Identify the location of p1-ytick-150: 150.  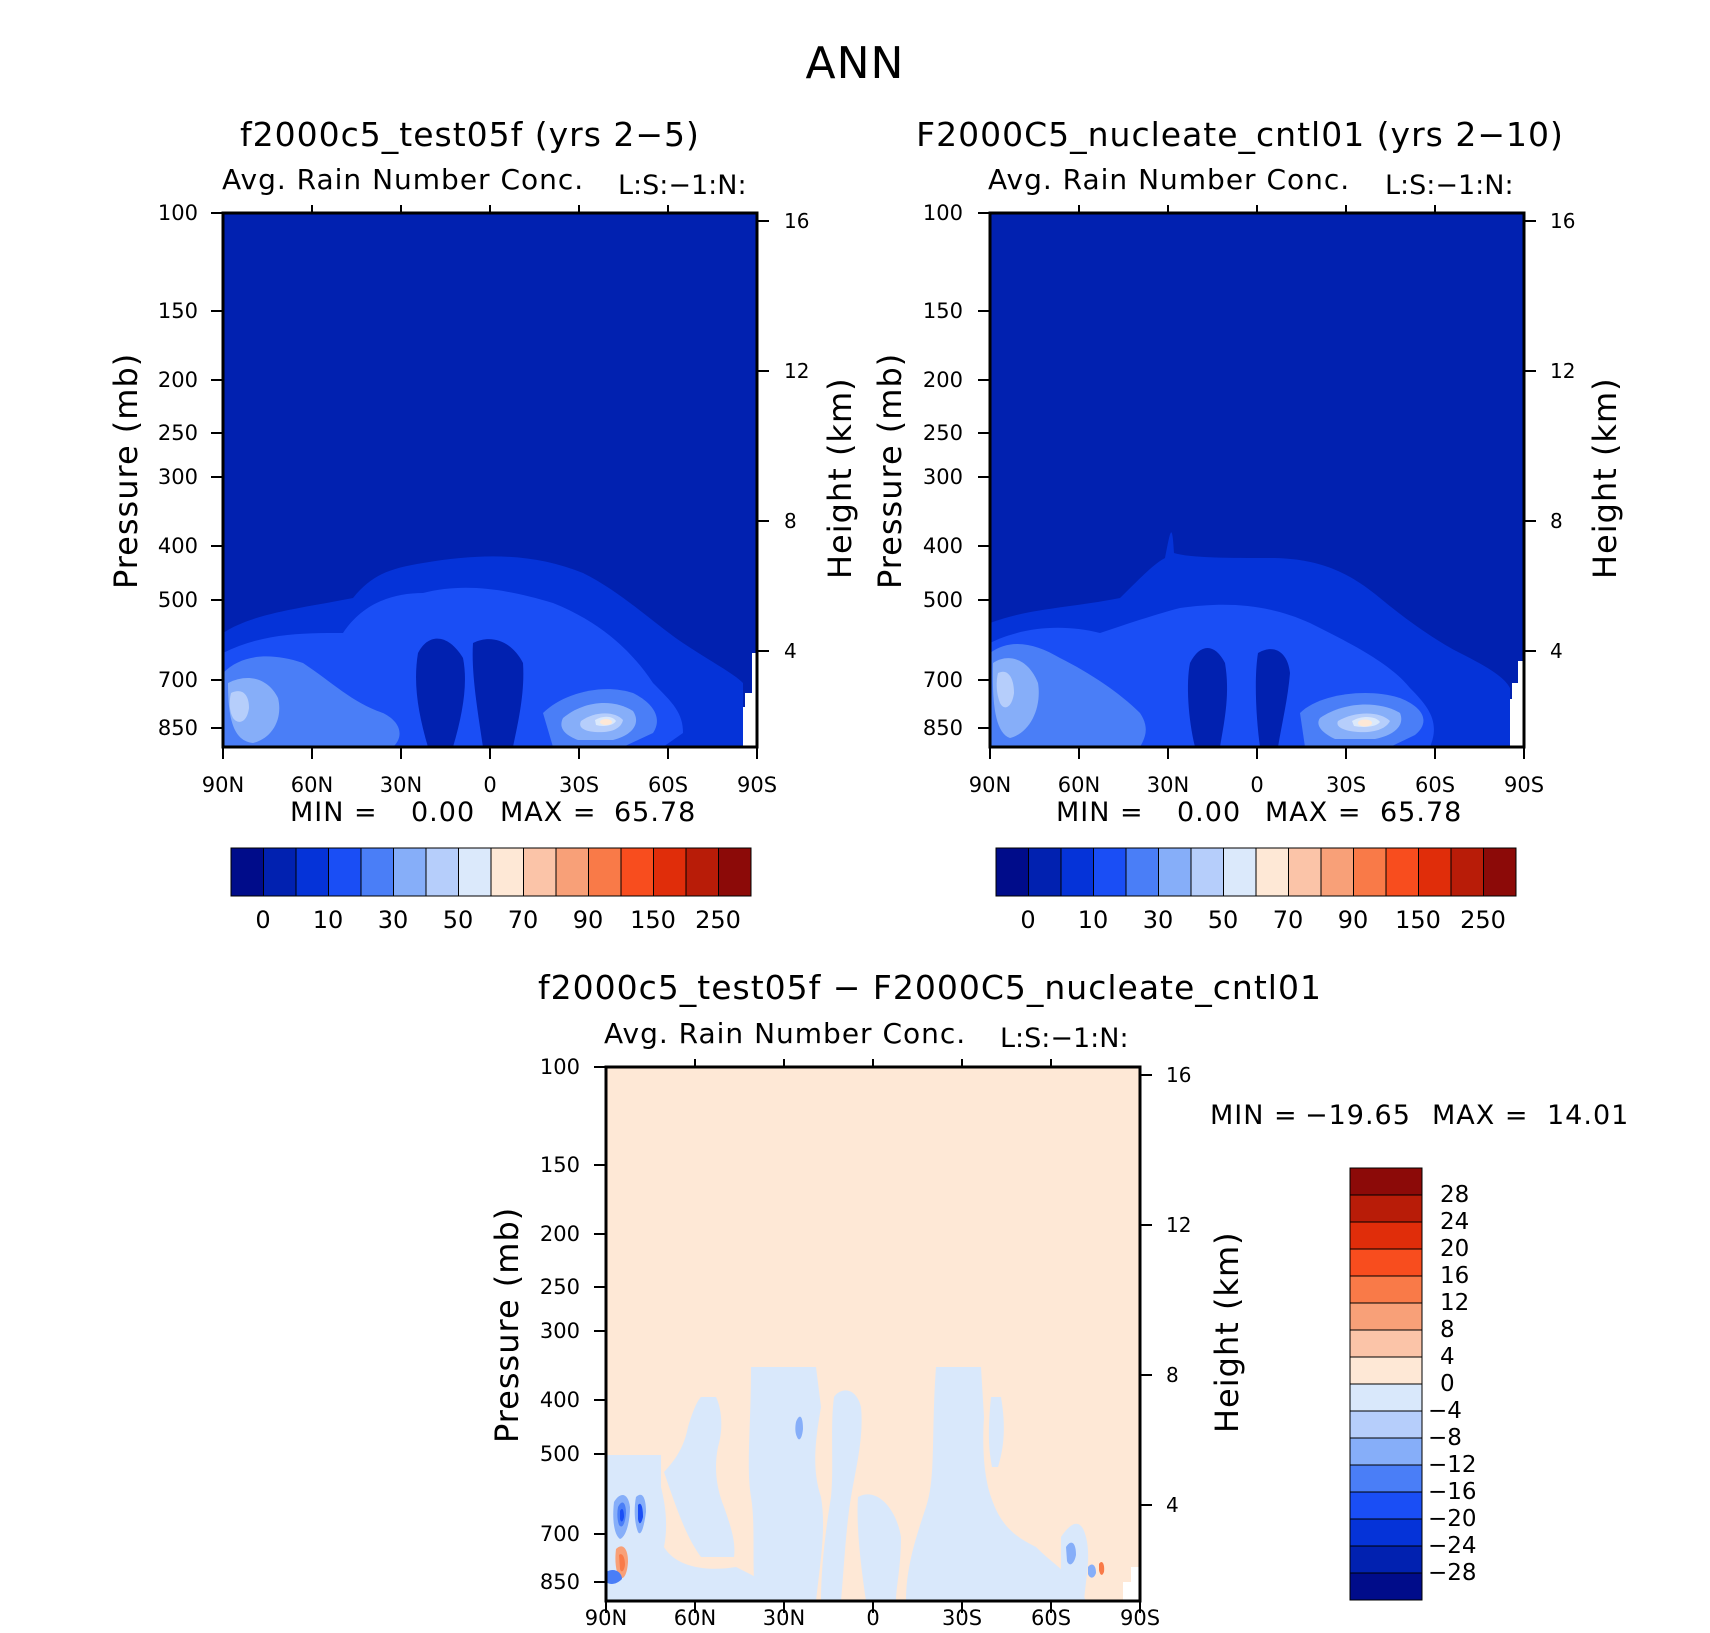
(177, 311).